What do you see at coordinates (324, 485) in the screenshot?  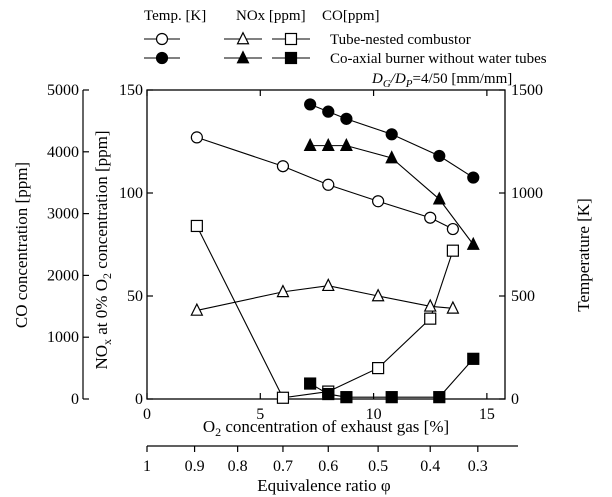 I see `secondary-x-axis-title: Equivalence ratio φ` at bounding box center [324, 485].